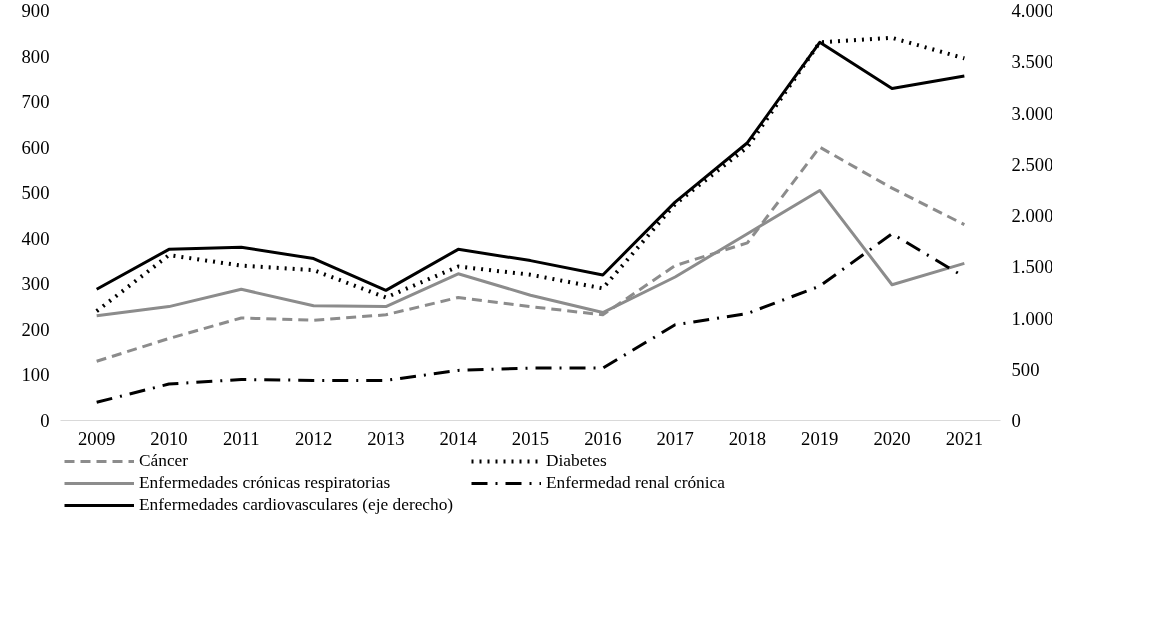  Describe the element at coordinates (35, 238) in the screenshot. I see `y-tick-label: 400` at that location.